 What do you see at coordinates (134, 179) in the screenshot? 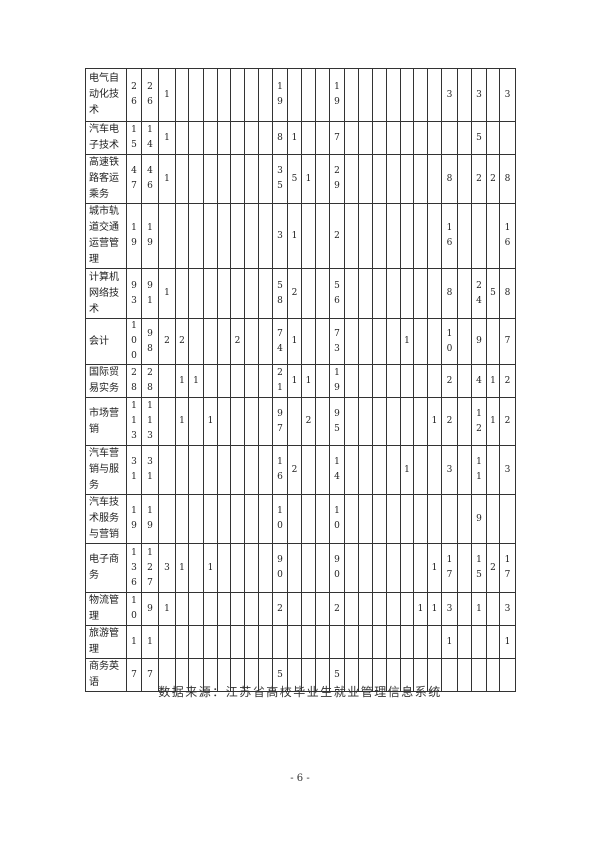
I see `value-cell: 47` at bounding box center [134, 179].